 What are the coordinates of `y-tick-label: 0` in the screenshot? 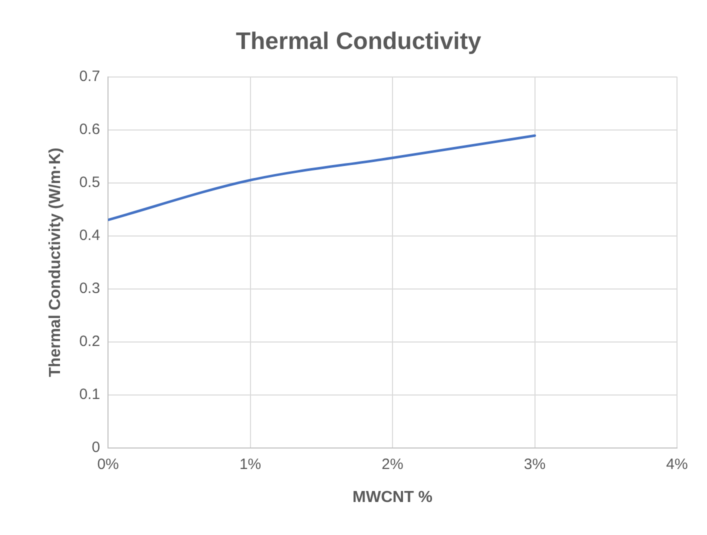 It's located at (96, 447).